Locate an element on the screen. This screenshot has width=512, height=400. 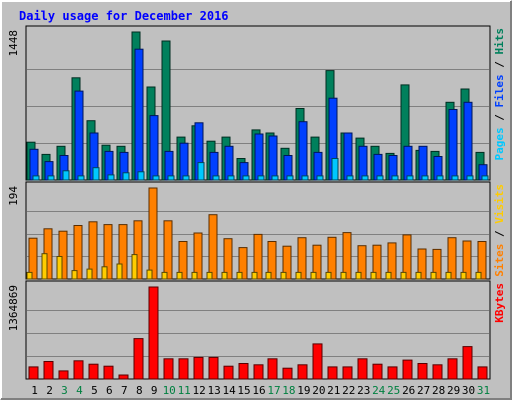
x-tick-label-day-9: 9 is located at coordinates (154, 390).